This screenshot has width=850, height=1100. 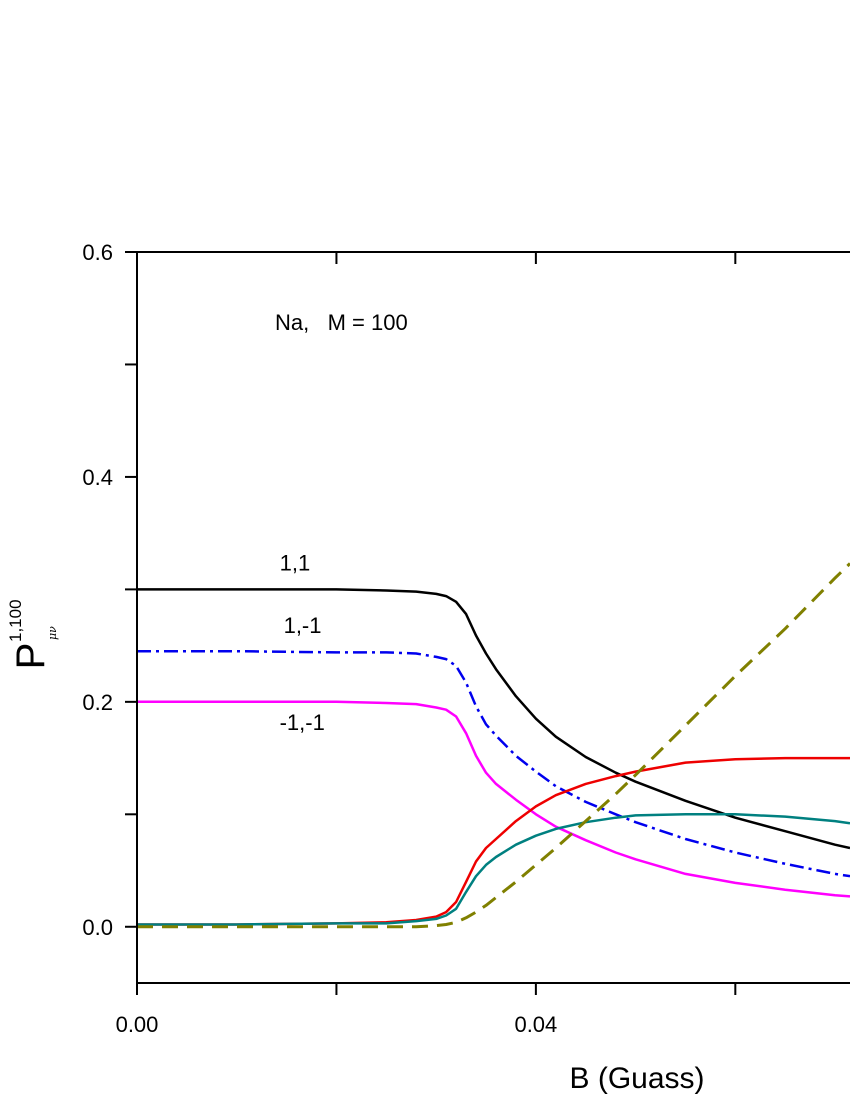 I want to click on x-axis-label: B (Guass), so click(x=636, y=1078).